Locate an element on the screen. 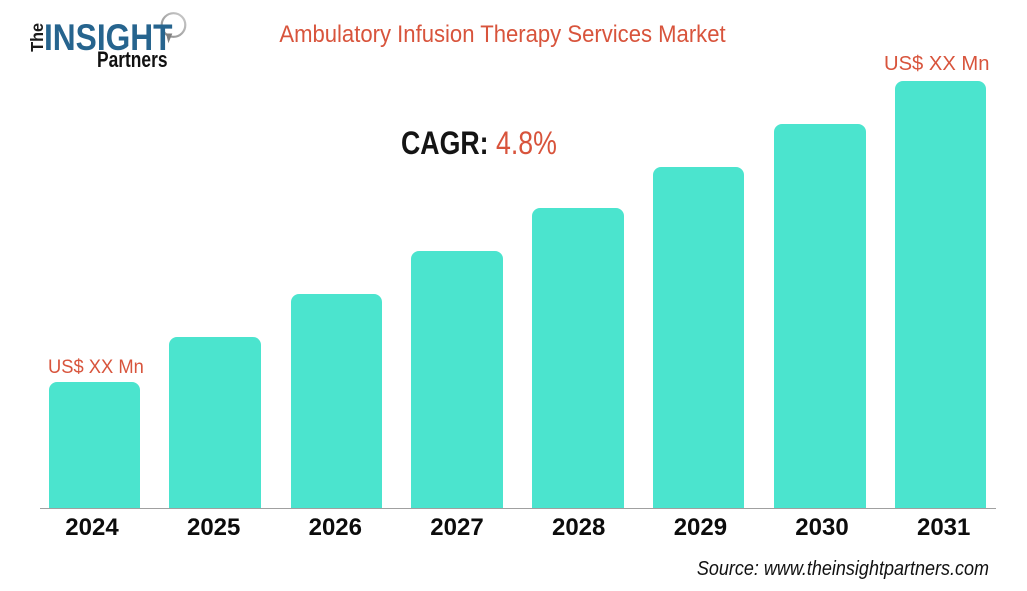 The height and width of the screenshot is (591, 1027). svg-text: The is located at coordinates (37, 37).